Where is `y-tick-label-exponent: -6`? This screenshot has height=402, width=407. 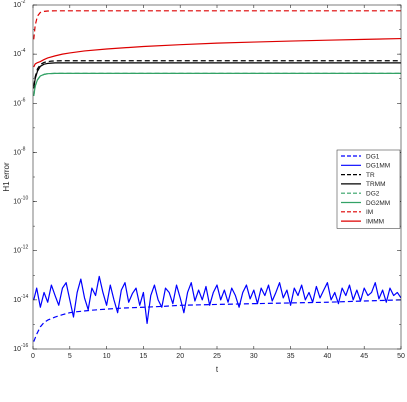 y-tick-label-exponent: -6 is located at coordinates (23, 100).